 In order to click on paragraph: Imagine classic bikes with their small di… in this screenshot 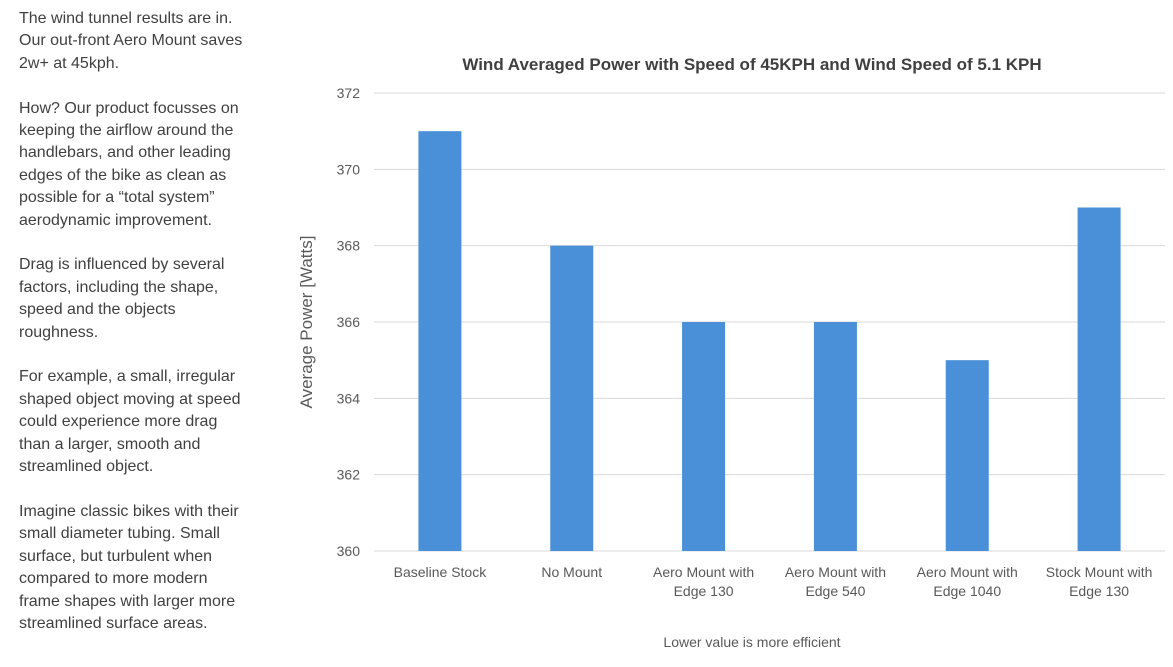, I will do `click(154, 568)`.